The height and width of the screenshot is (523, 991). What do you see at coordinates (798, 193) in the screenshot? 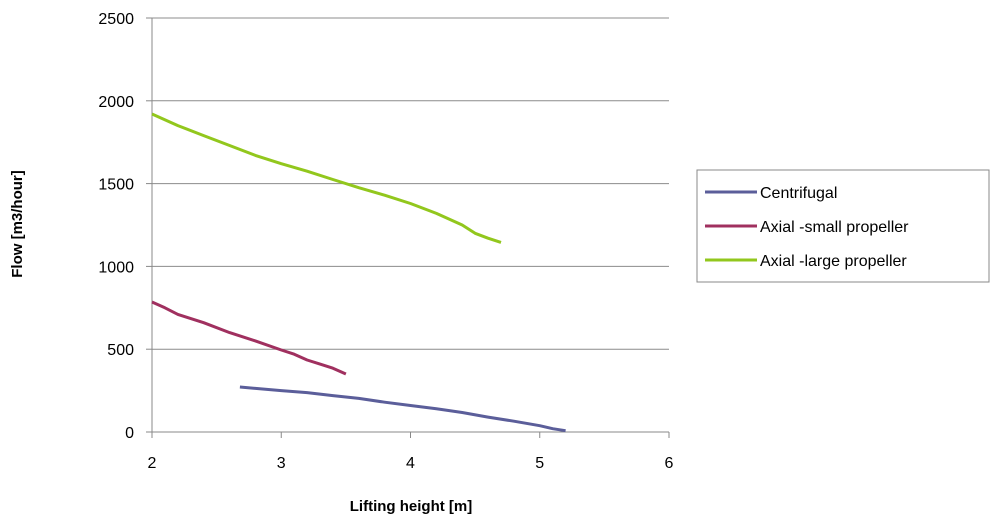
I see `legend-label: Centrifugal` at bounding box center [798, 193].